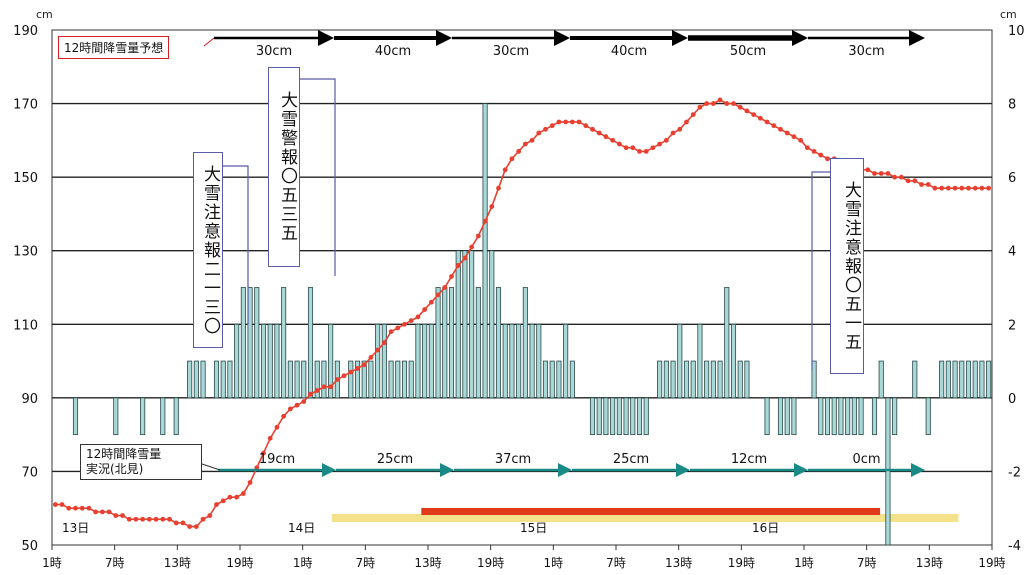 This screenshot has width=1028, height=575. Describe the element at coordinates (25, 105) in the screenshot. I see `left-tick-label: 170` at that location.